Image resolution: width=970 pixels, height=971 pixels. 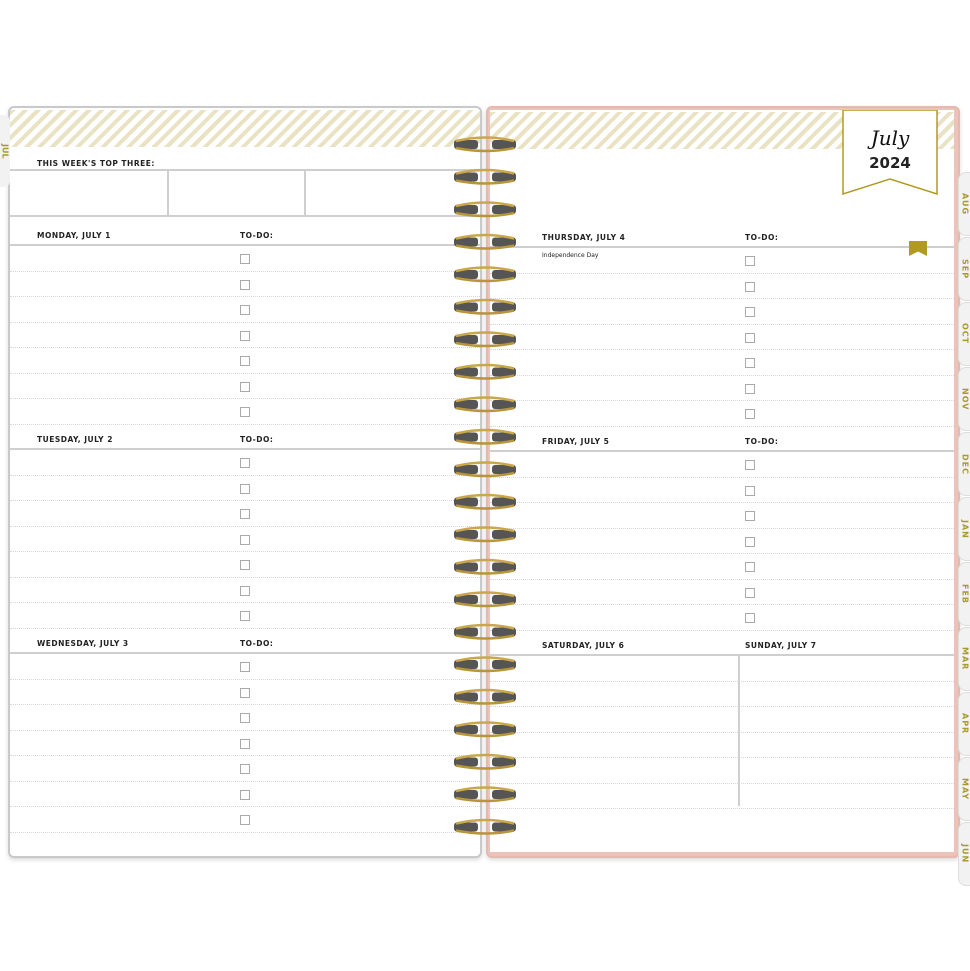 What do you see at coordinates (781, 645) in the screenshot?
I see `day-label: SUNDAY, JULY 7` at bounding box center [781, 645].